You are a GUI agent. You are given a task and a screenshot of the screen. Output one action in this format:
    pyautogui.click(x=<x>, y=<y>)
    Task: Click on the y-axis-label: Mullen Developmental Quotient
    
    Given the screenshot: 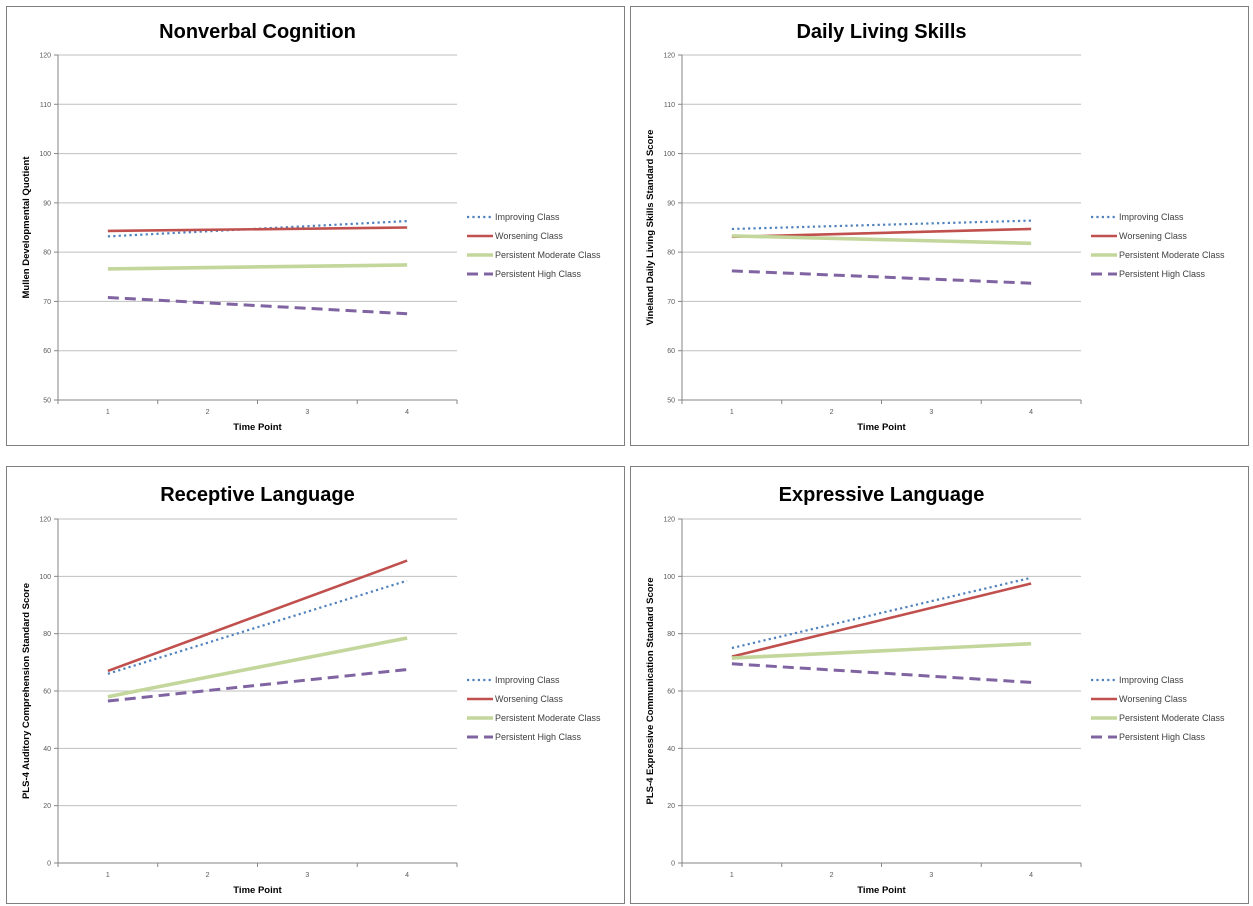 What is the action you would take?
    pyautogui.click(x=26, y=227)
    